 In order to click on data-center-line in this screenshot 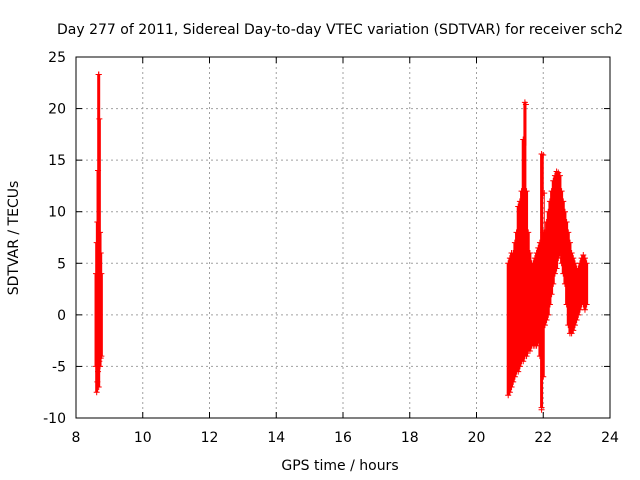, I will do `click(99, 310)`.